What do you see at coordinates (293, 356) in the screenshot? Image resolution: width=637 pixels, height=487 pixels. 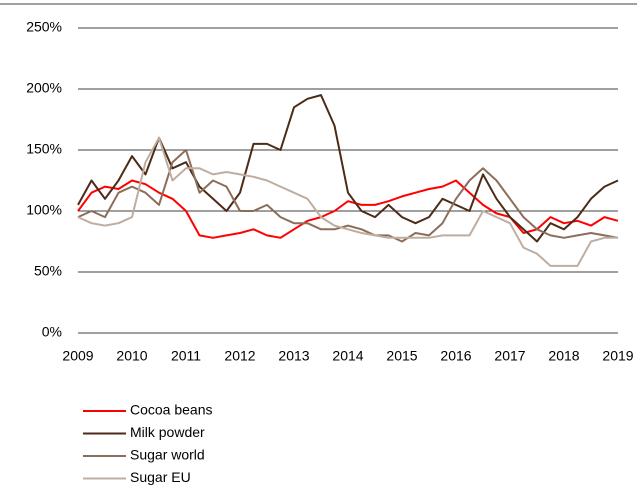 I see `x-tick-label: 2013` at bounding box center [293, 356].